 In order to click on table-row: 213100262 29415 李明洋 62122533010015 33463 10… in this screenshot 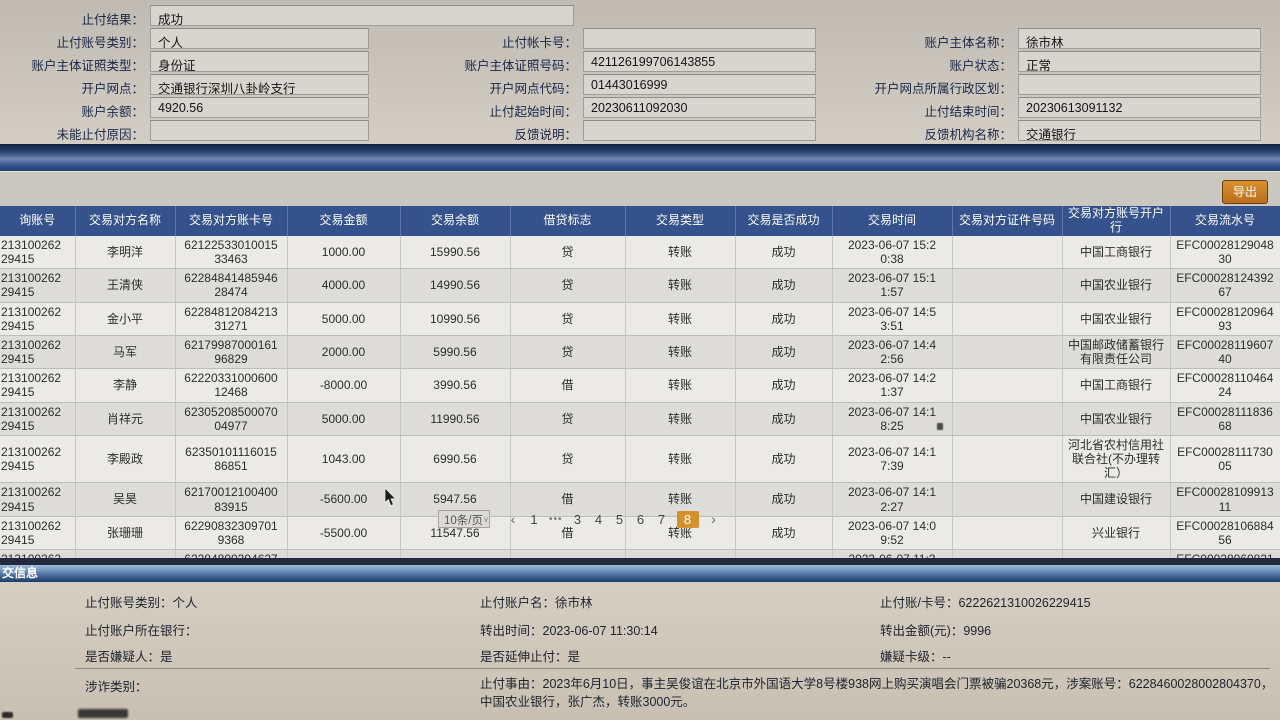, I will do `click(640, 253)`.